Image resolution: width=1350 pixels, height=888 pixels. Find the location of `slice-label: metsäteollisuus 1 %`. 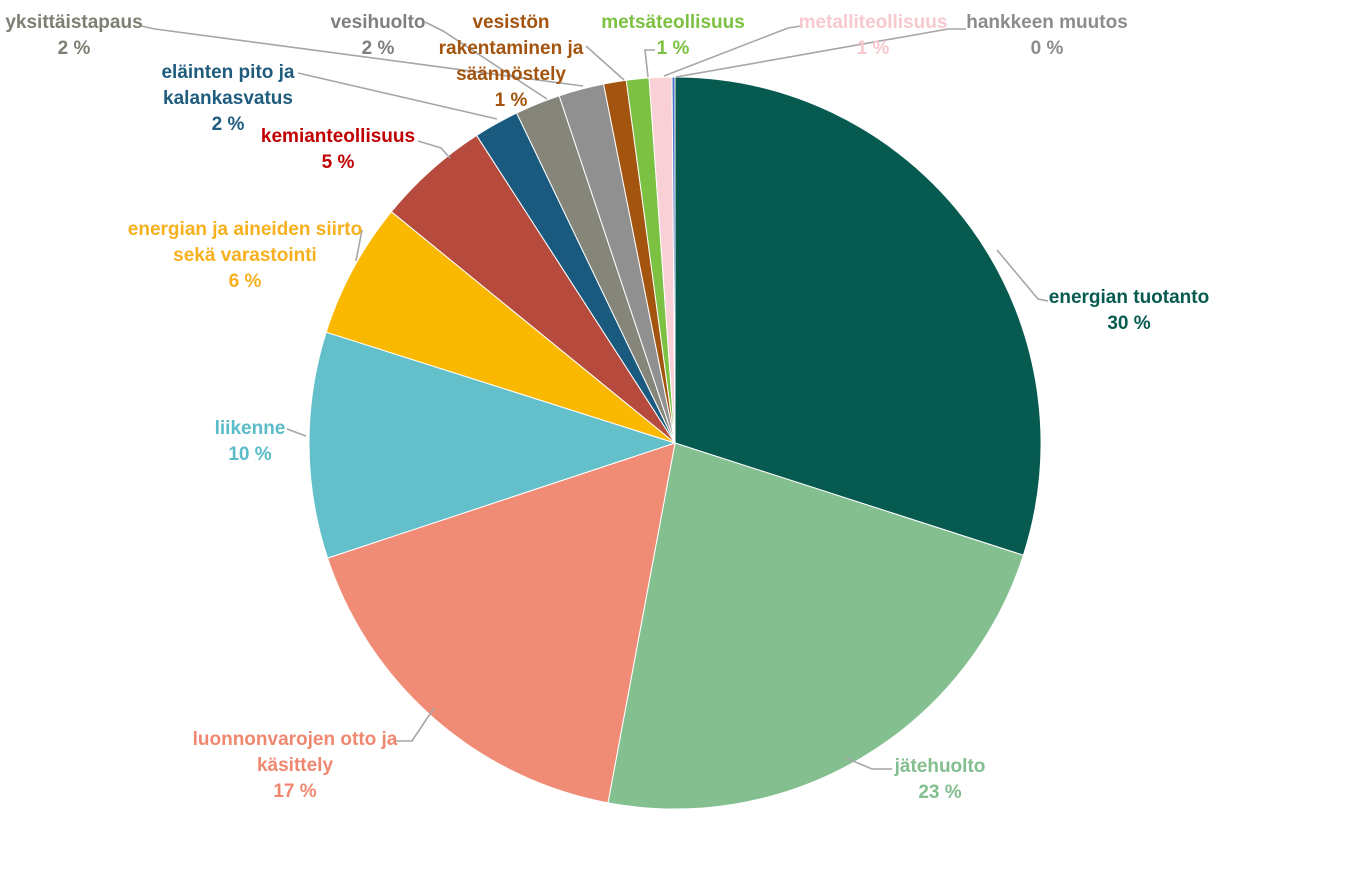

slice-label: metsäteollisuus 1 % is located at coordinates (673, 36).